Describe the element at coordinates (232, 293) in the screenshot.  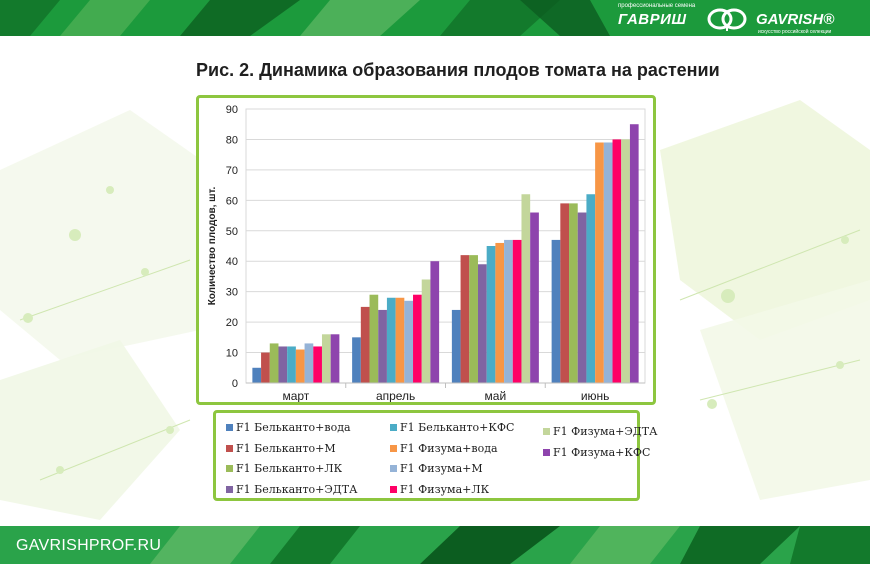
I see `y-tick-label: 30` at that location.